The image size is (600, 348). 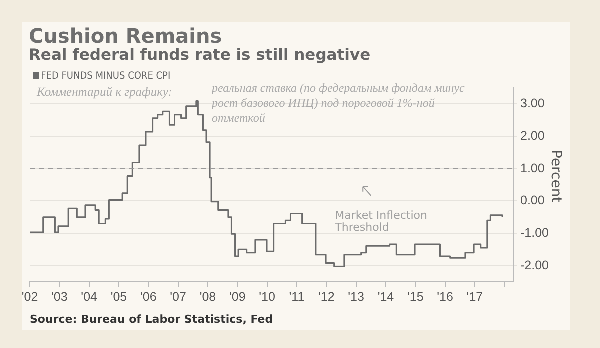 I want to click on x-tick-label: '07, so click(x=178, y=297).